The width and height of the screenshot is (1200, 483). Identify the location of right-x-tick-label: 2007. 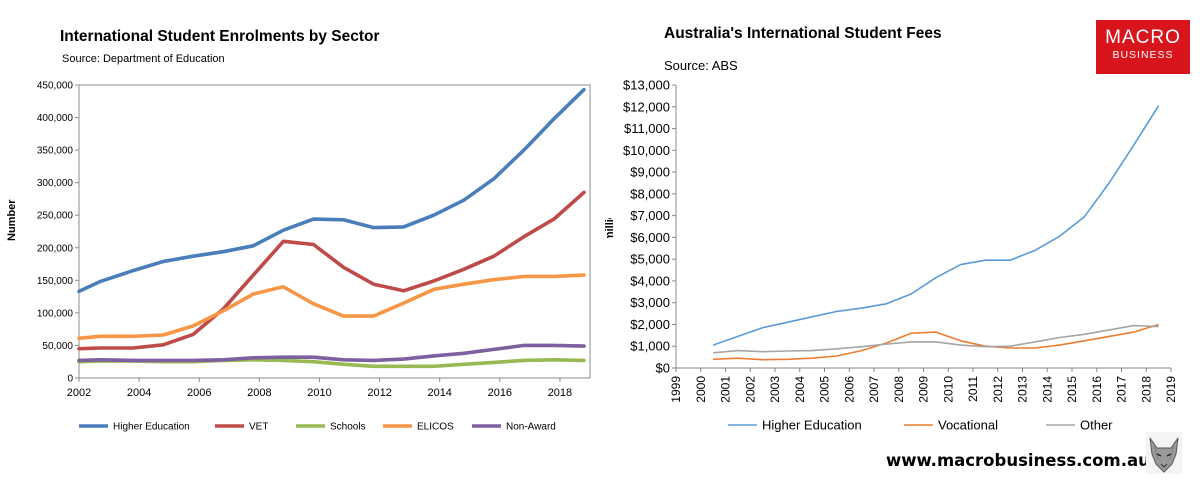
(874, 389).